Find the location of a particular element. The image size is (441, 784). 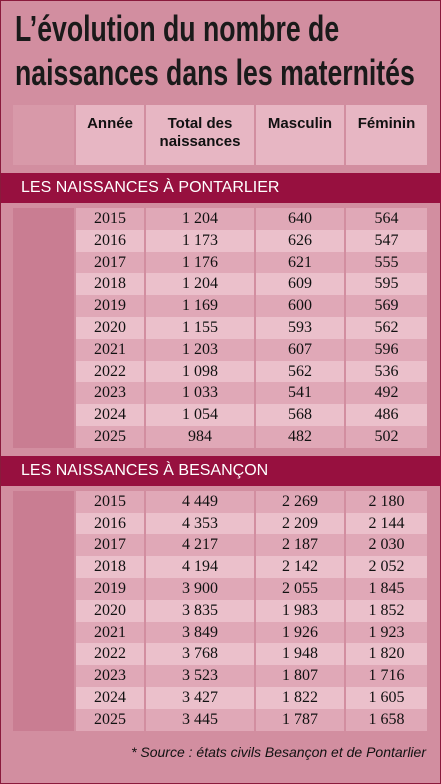

cell: 626 is located at coordinates (301, 240).